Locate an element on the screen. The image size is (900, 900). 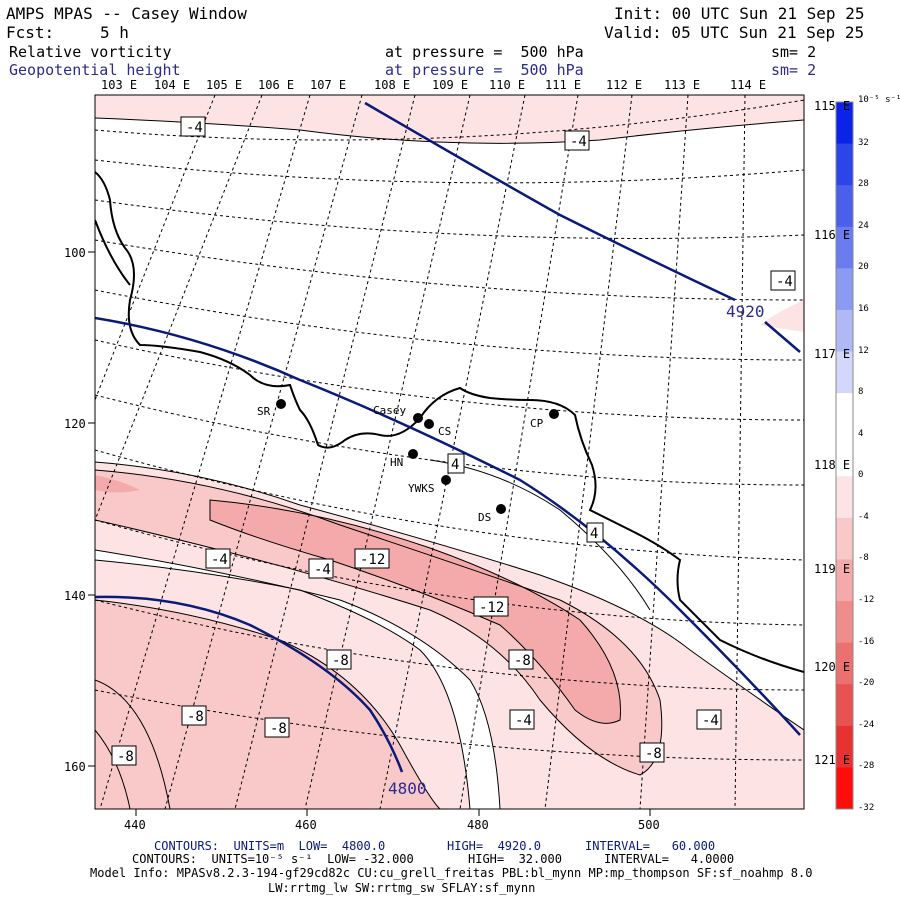
colorbar-tick-label: -24 is located at coordinates (866, 724).